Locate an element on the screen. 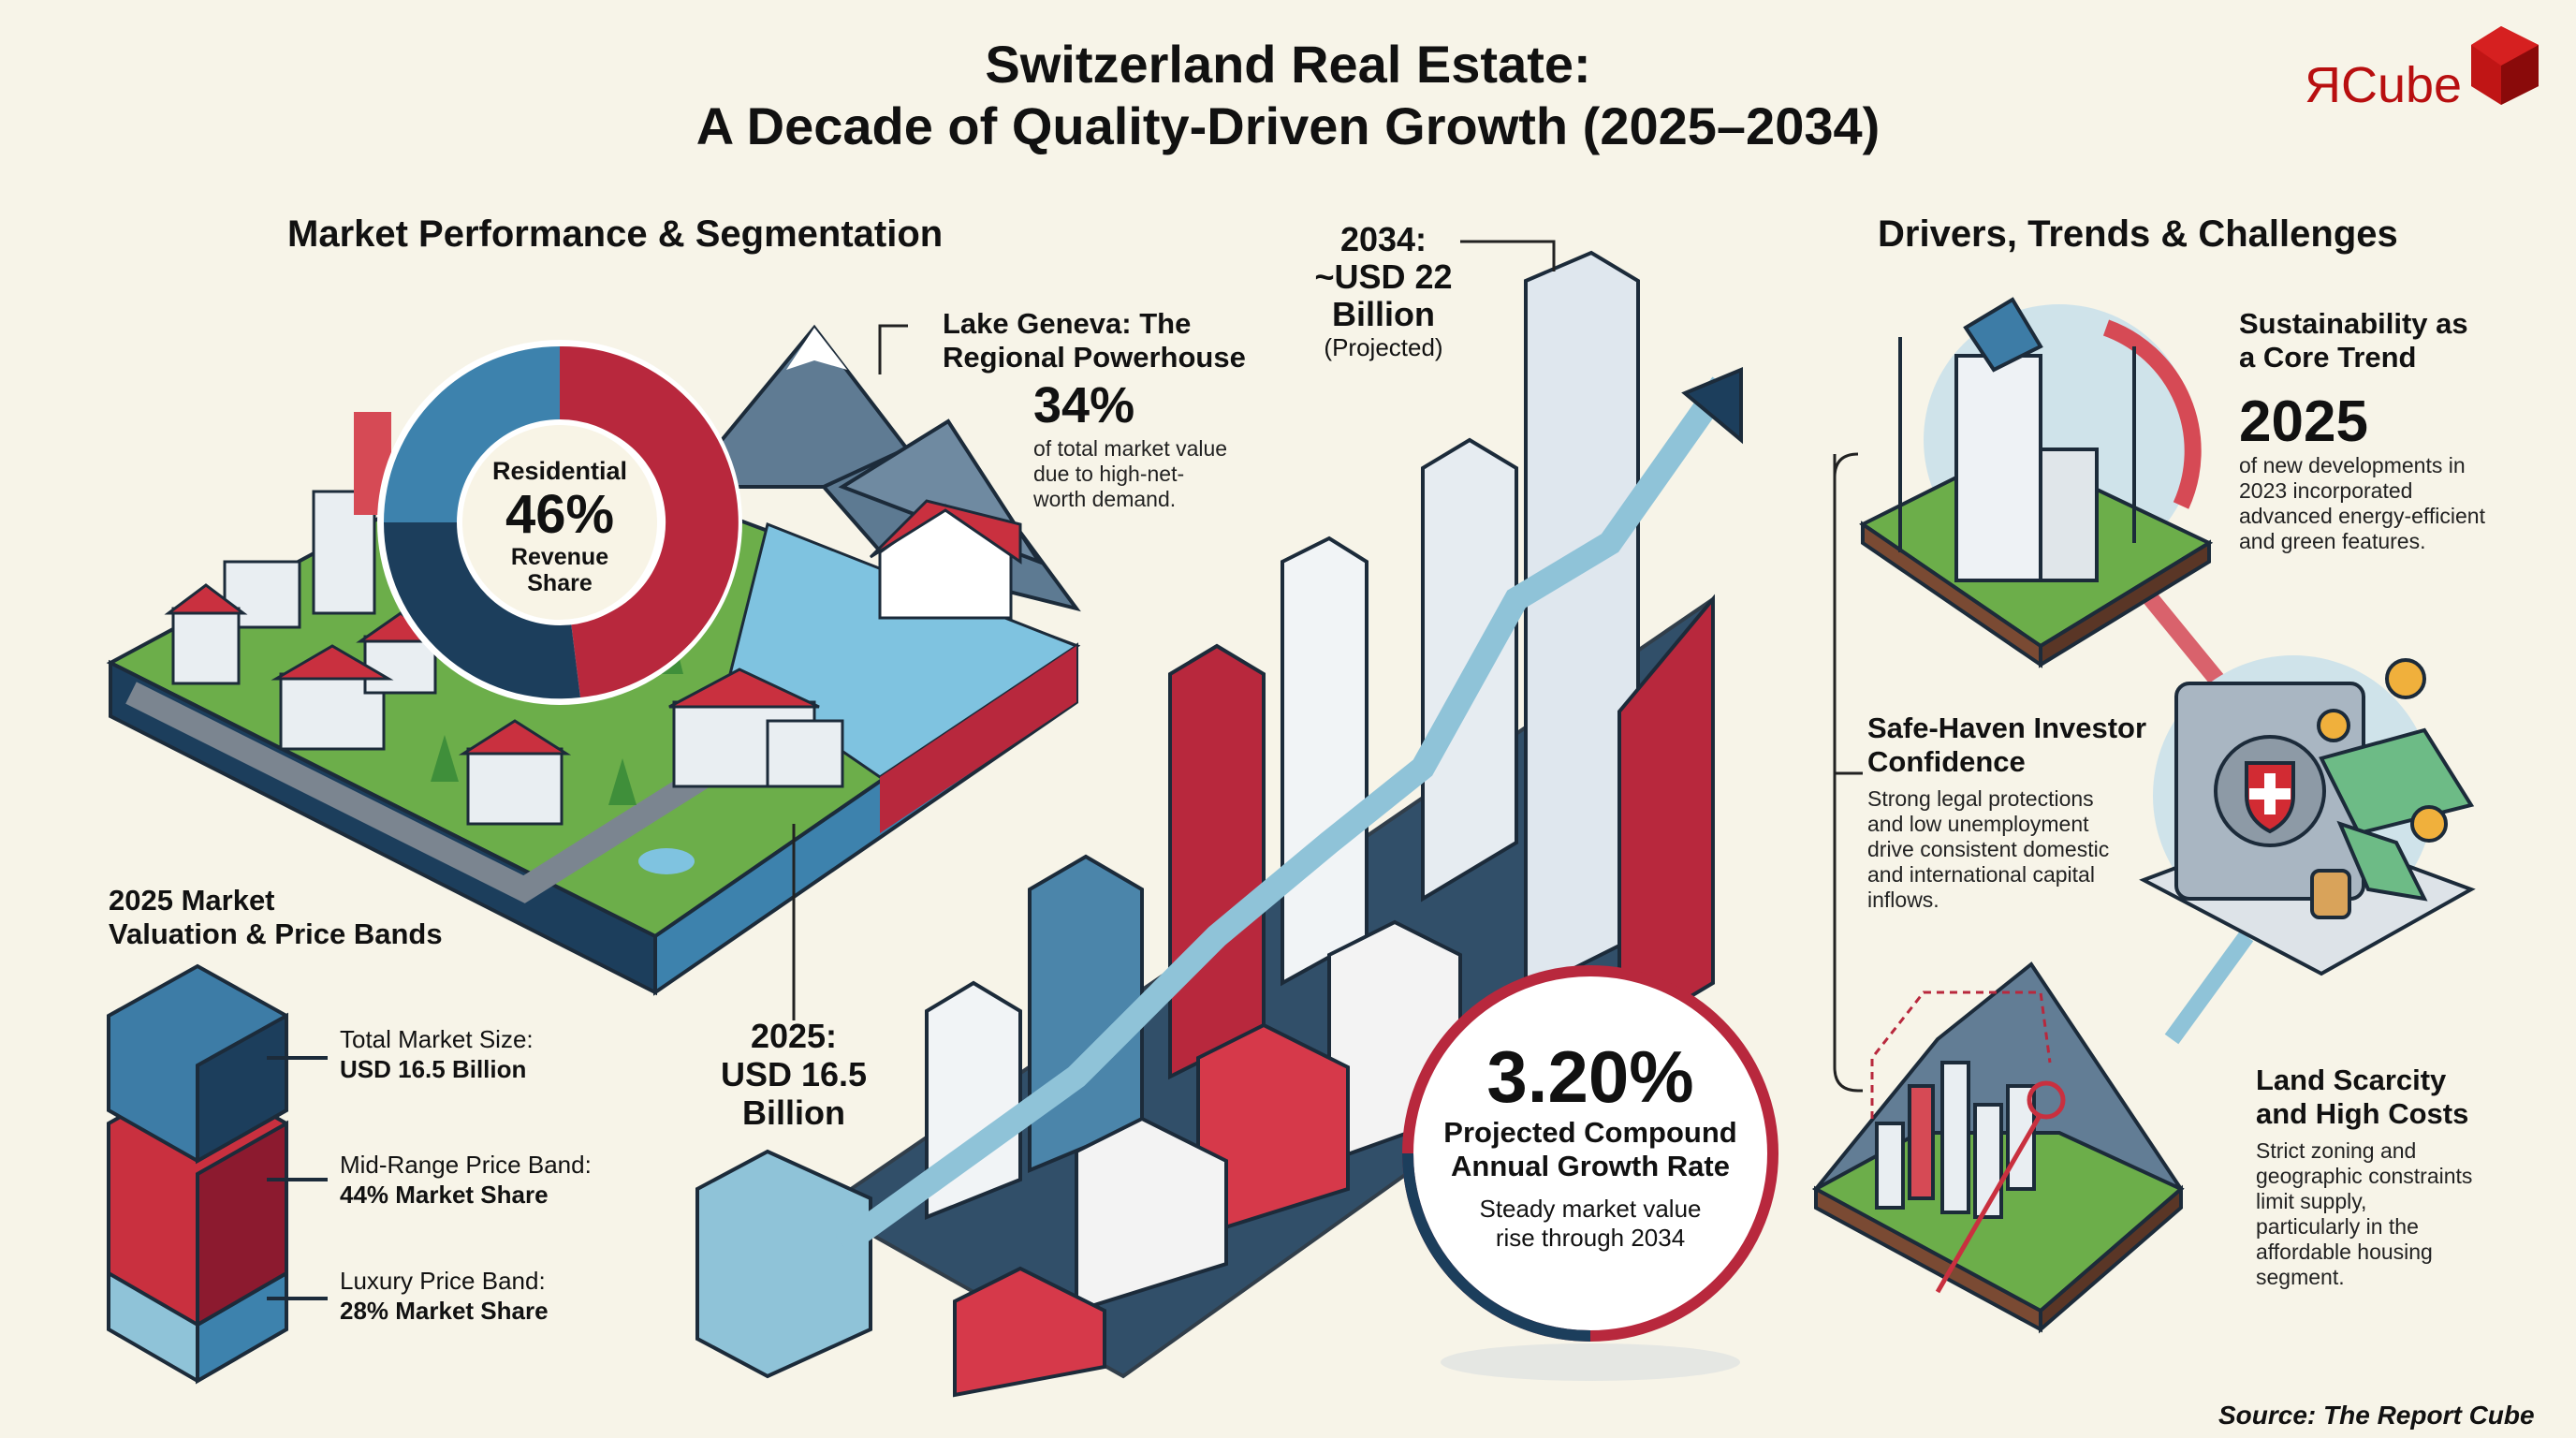 The width and height of the screenshot is (2576, 1438). cagr-label-2: Annual Growth Rate is located at coordinates (1590, 1166).